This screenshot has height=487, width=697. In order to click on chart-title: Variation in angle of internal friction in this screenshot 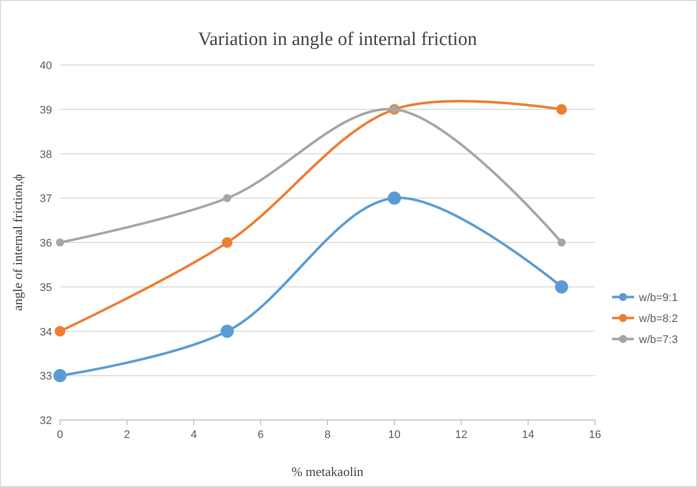, I will do `click(338, 39)`.